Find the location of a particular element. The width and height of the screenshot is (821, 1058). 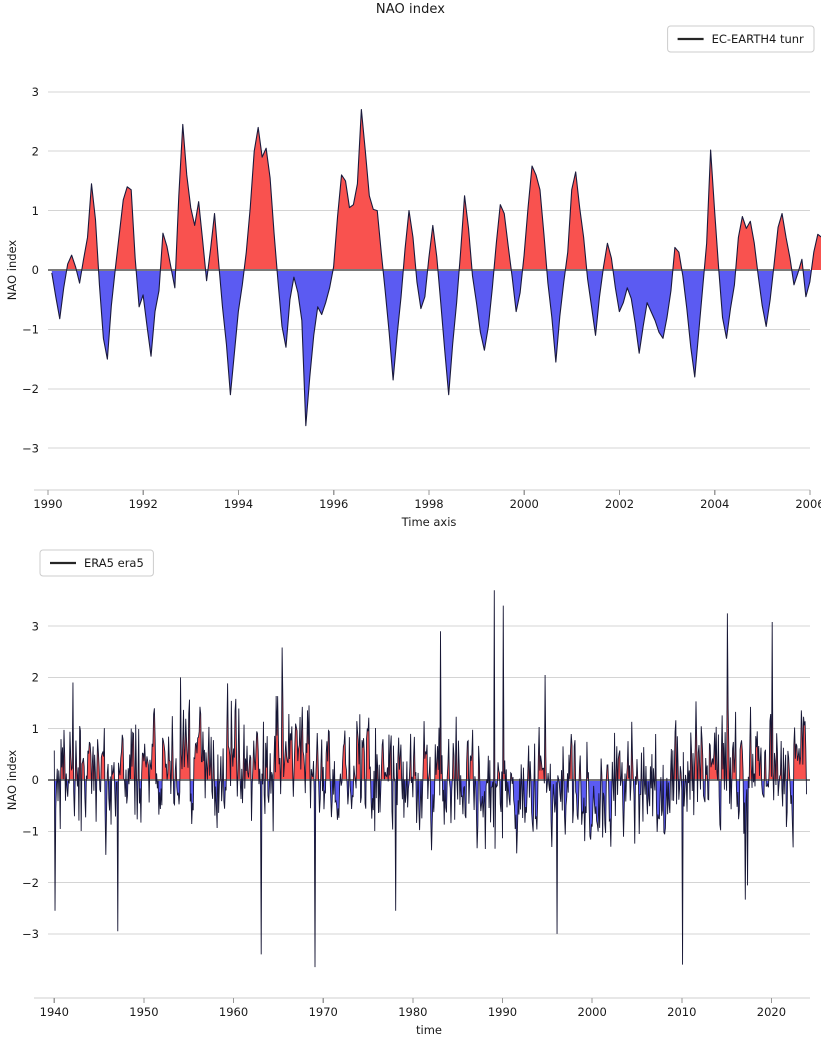

x-tick-label: 2010 is located at coordinates (681, 1012).